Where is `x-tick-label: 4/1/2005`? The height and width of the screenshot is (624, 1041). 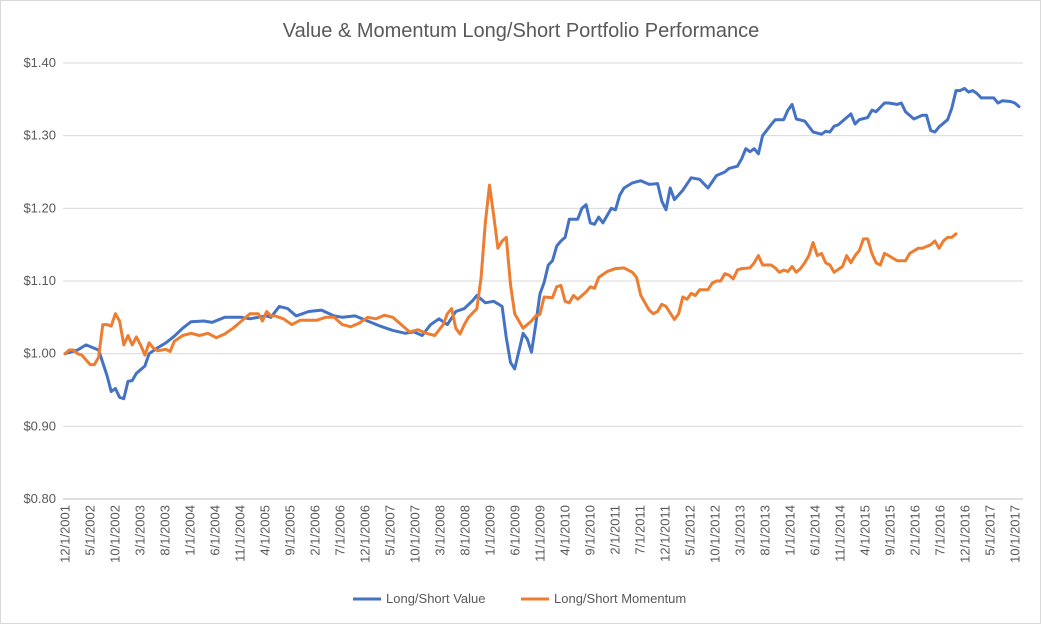
x-tick-label: 4/1/2005 is located at coordinates (265, 530).